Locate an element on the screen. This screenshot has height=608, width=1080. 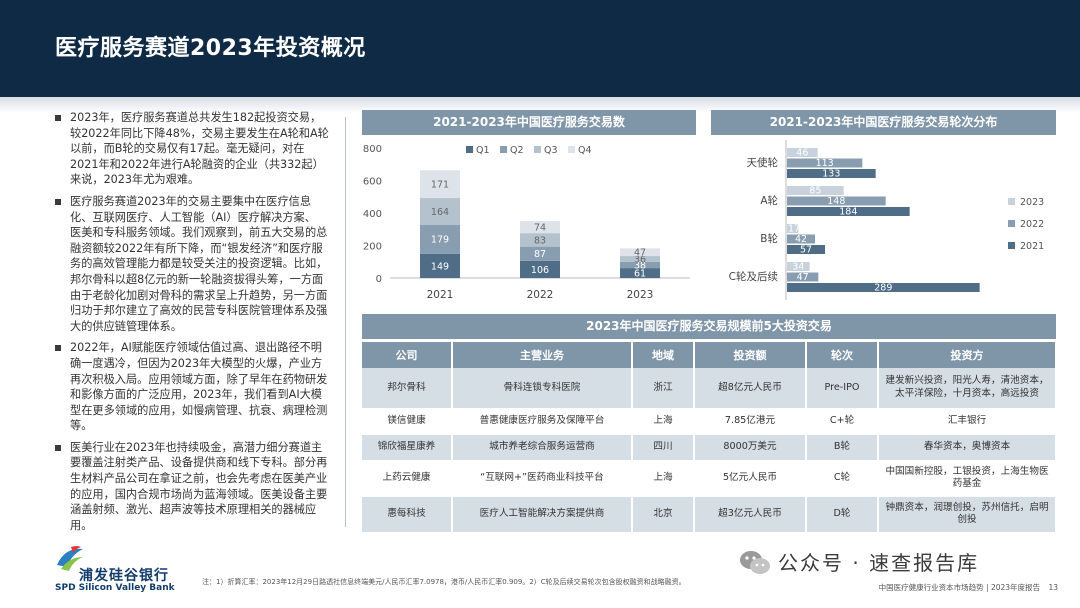
column-divider is located at coordinates (345, 322).